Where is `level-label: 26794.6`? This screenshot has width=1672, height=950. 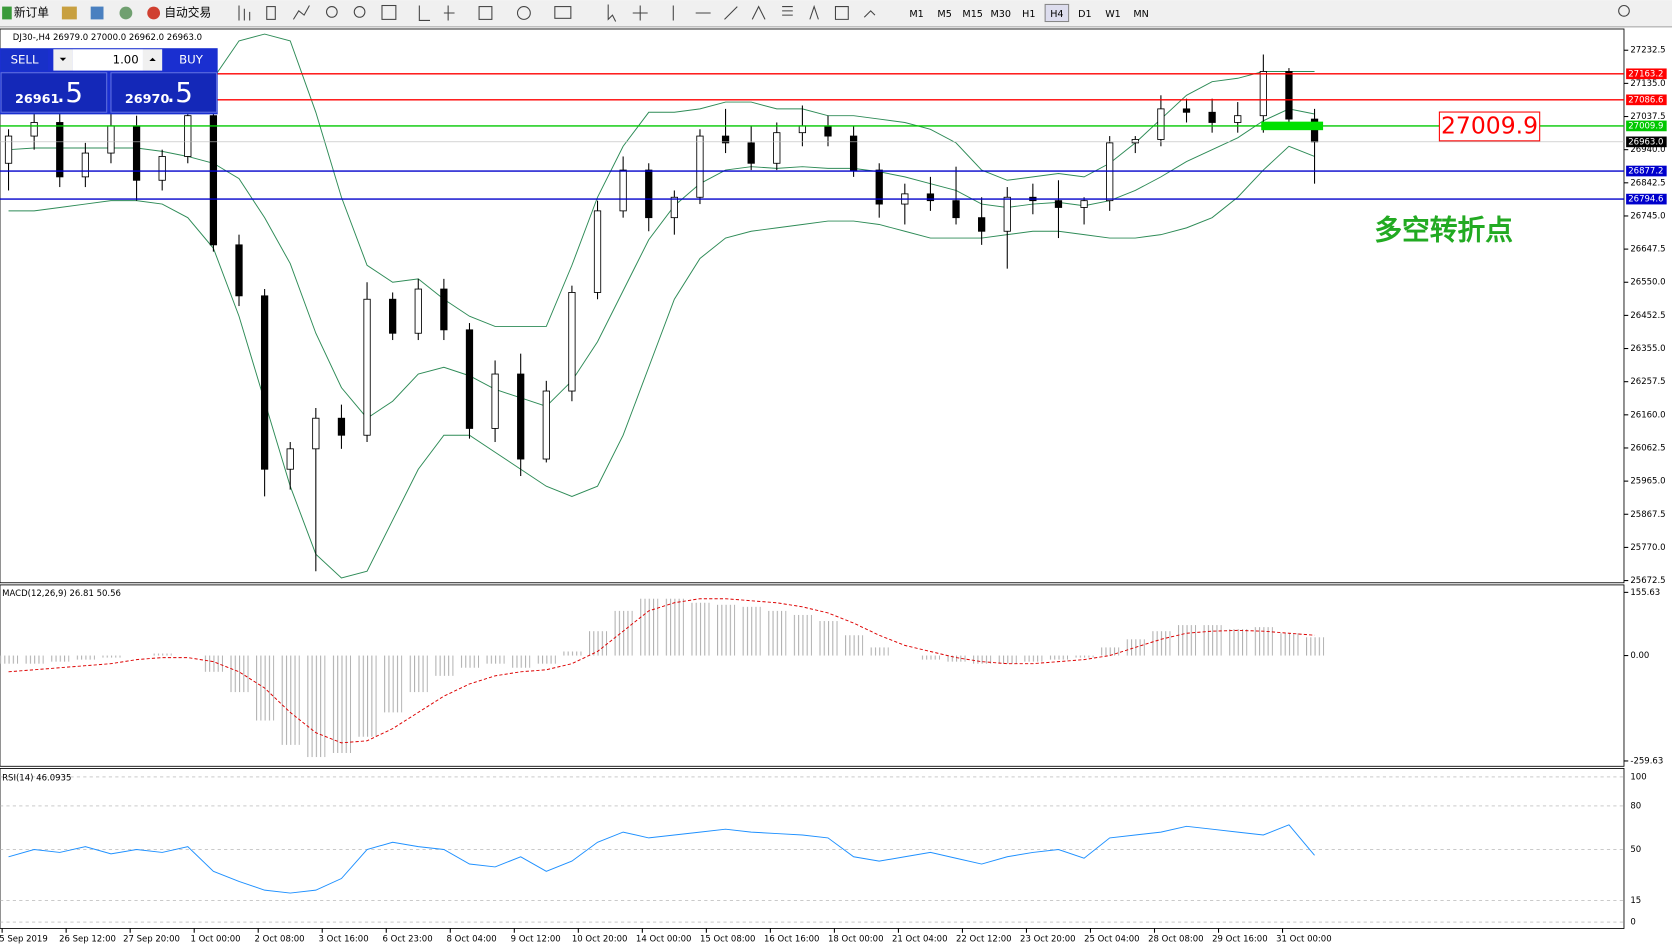
level-label: 26794.6 is located at coordinates (1645, 200).